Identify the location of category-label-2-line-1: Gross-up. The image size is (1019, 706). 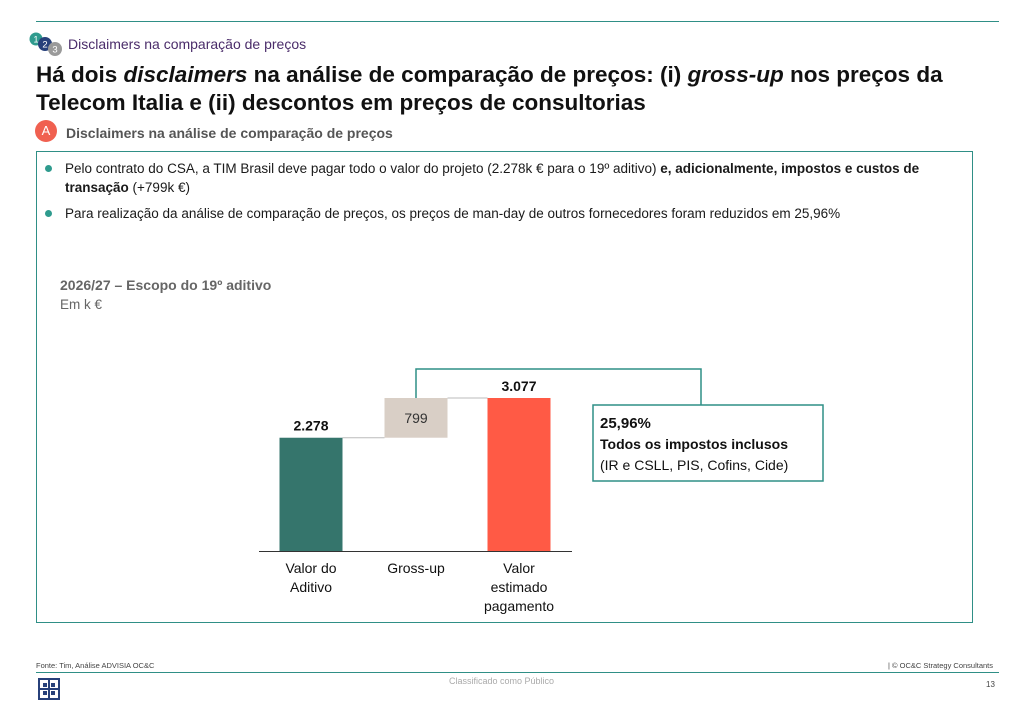
(416, 568).